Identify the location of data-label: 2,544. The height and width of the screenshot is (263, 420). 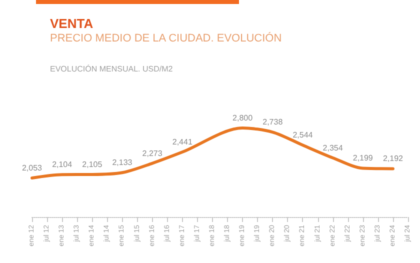
(303, 135).